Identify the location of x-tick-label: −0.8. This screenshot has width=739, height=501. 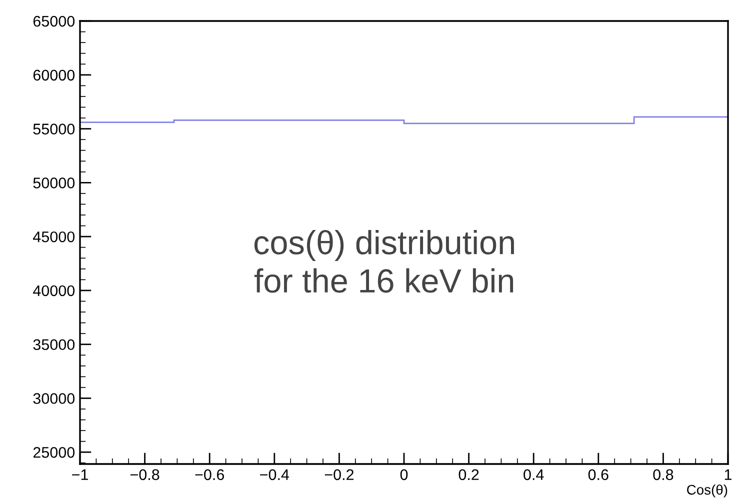
(145, 474).